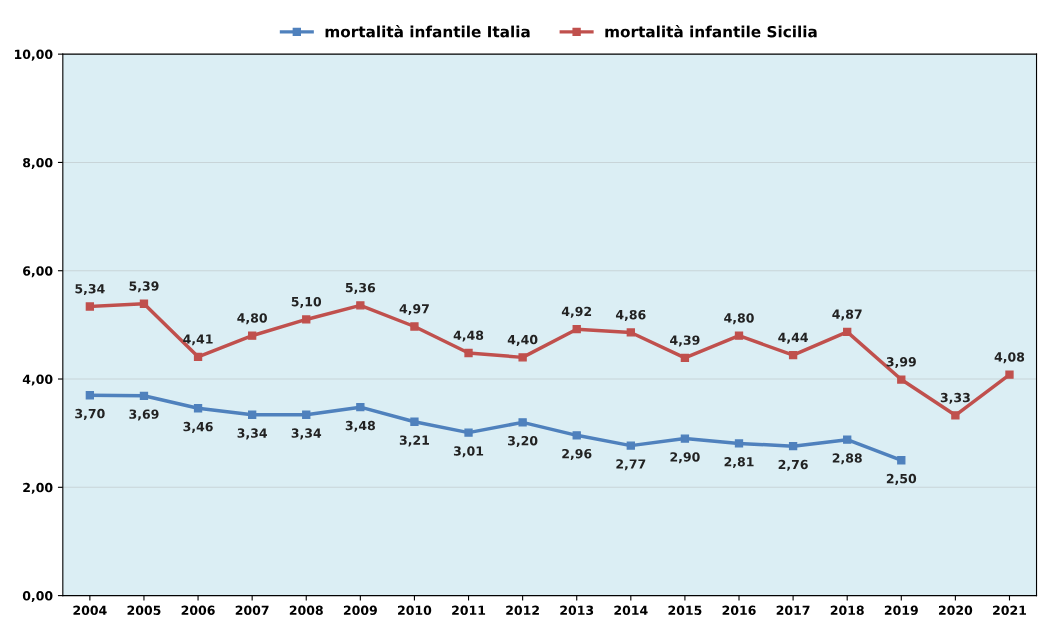 Image resolution: width=1047 pixels, height=637 pixels. I want to click on data-label: 2,81, so click(739, 463).